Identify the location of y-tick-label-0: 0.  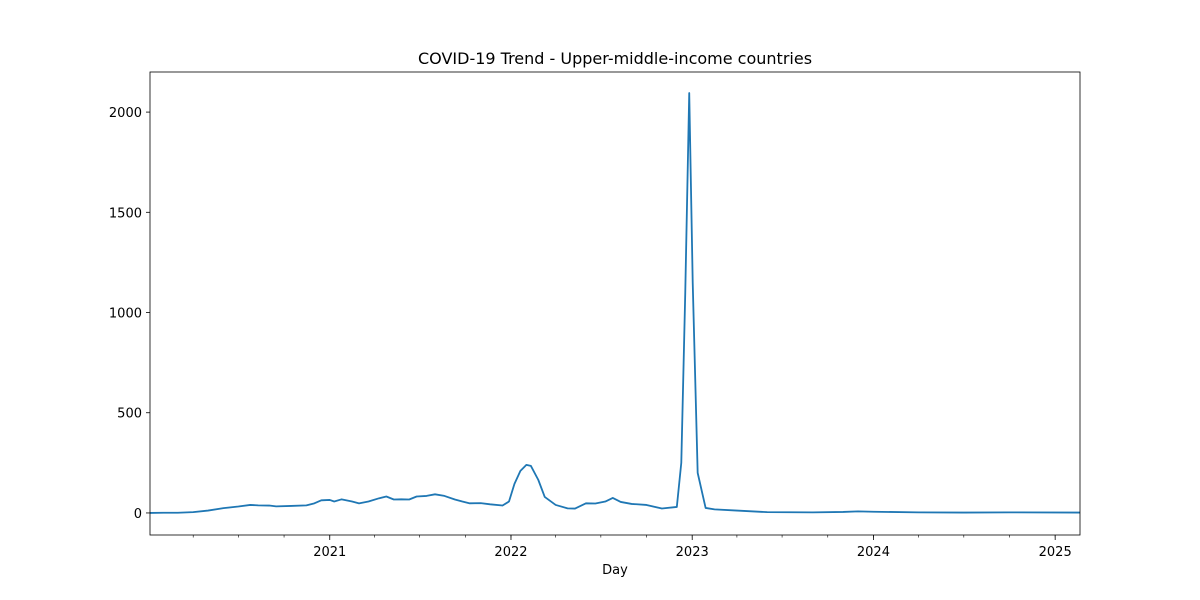
(138, 514).